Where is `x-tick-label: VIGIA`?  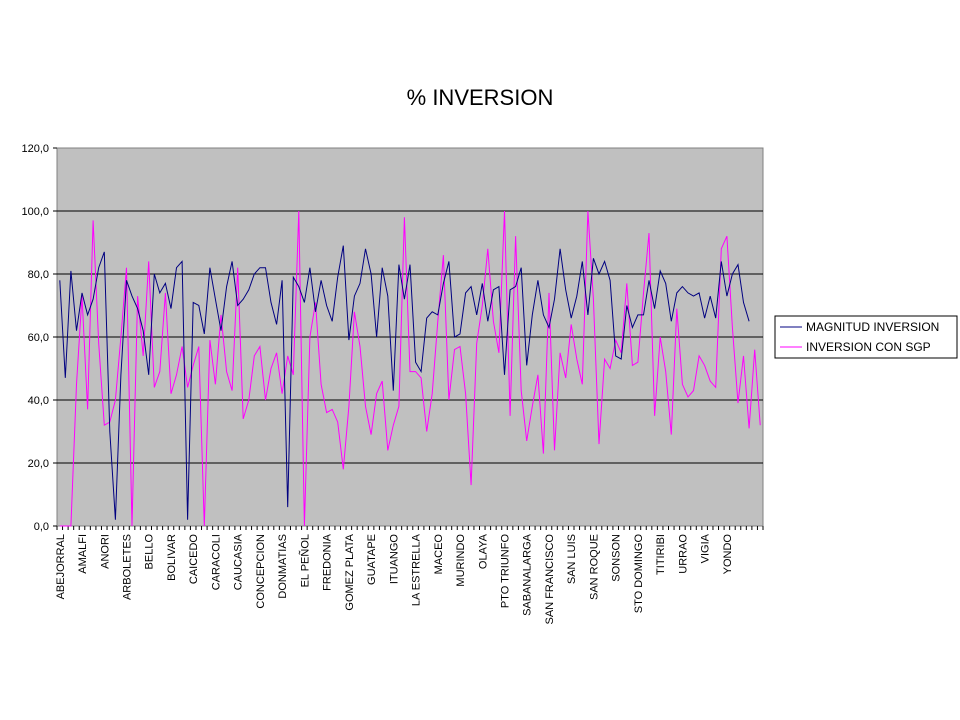
x-tick-label: VIGIA is located at coordinates (706, 548).